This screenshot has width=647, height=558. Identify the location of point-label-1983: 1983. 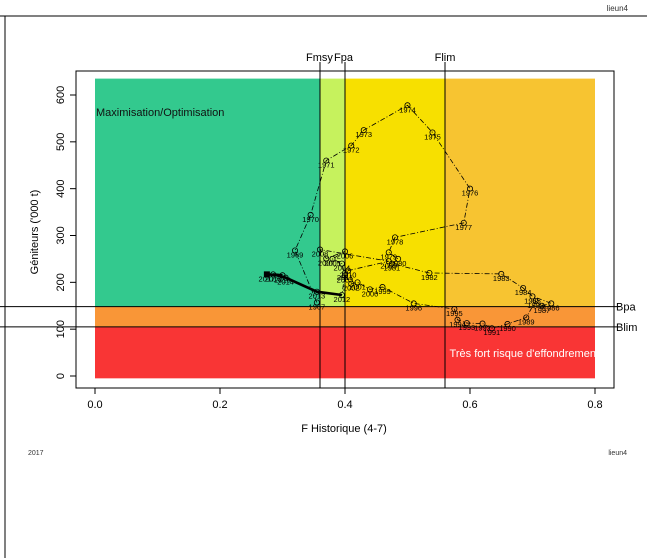
(501, 278).